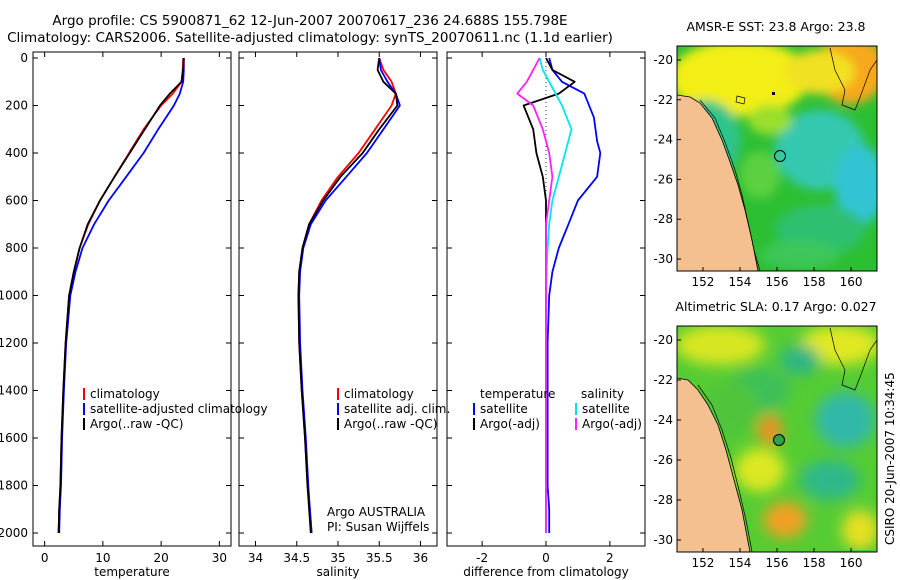  What do you see at coordinates (125, 394) in the screenshot?
I see `temperature-legend-label: climatology` at bounding box center [125, 394].